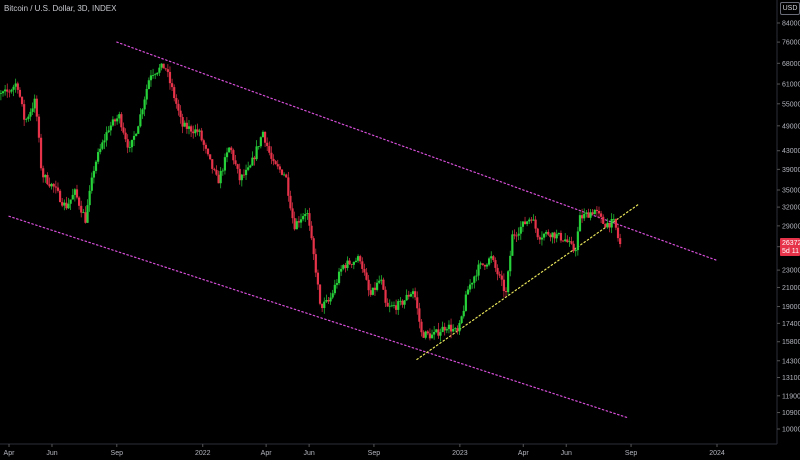 This screenshot has width=800, height=460. Describe the element at coordinates (117, 453) in the screenshot. I see `time-tick-label: Sep` at that location.